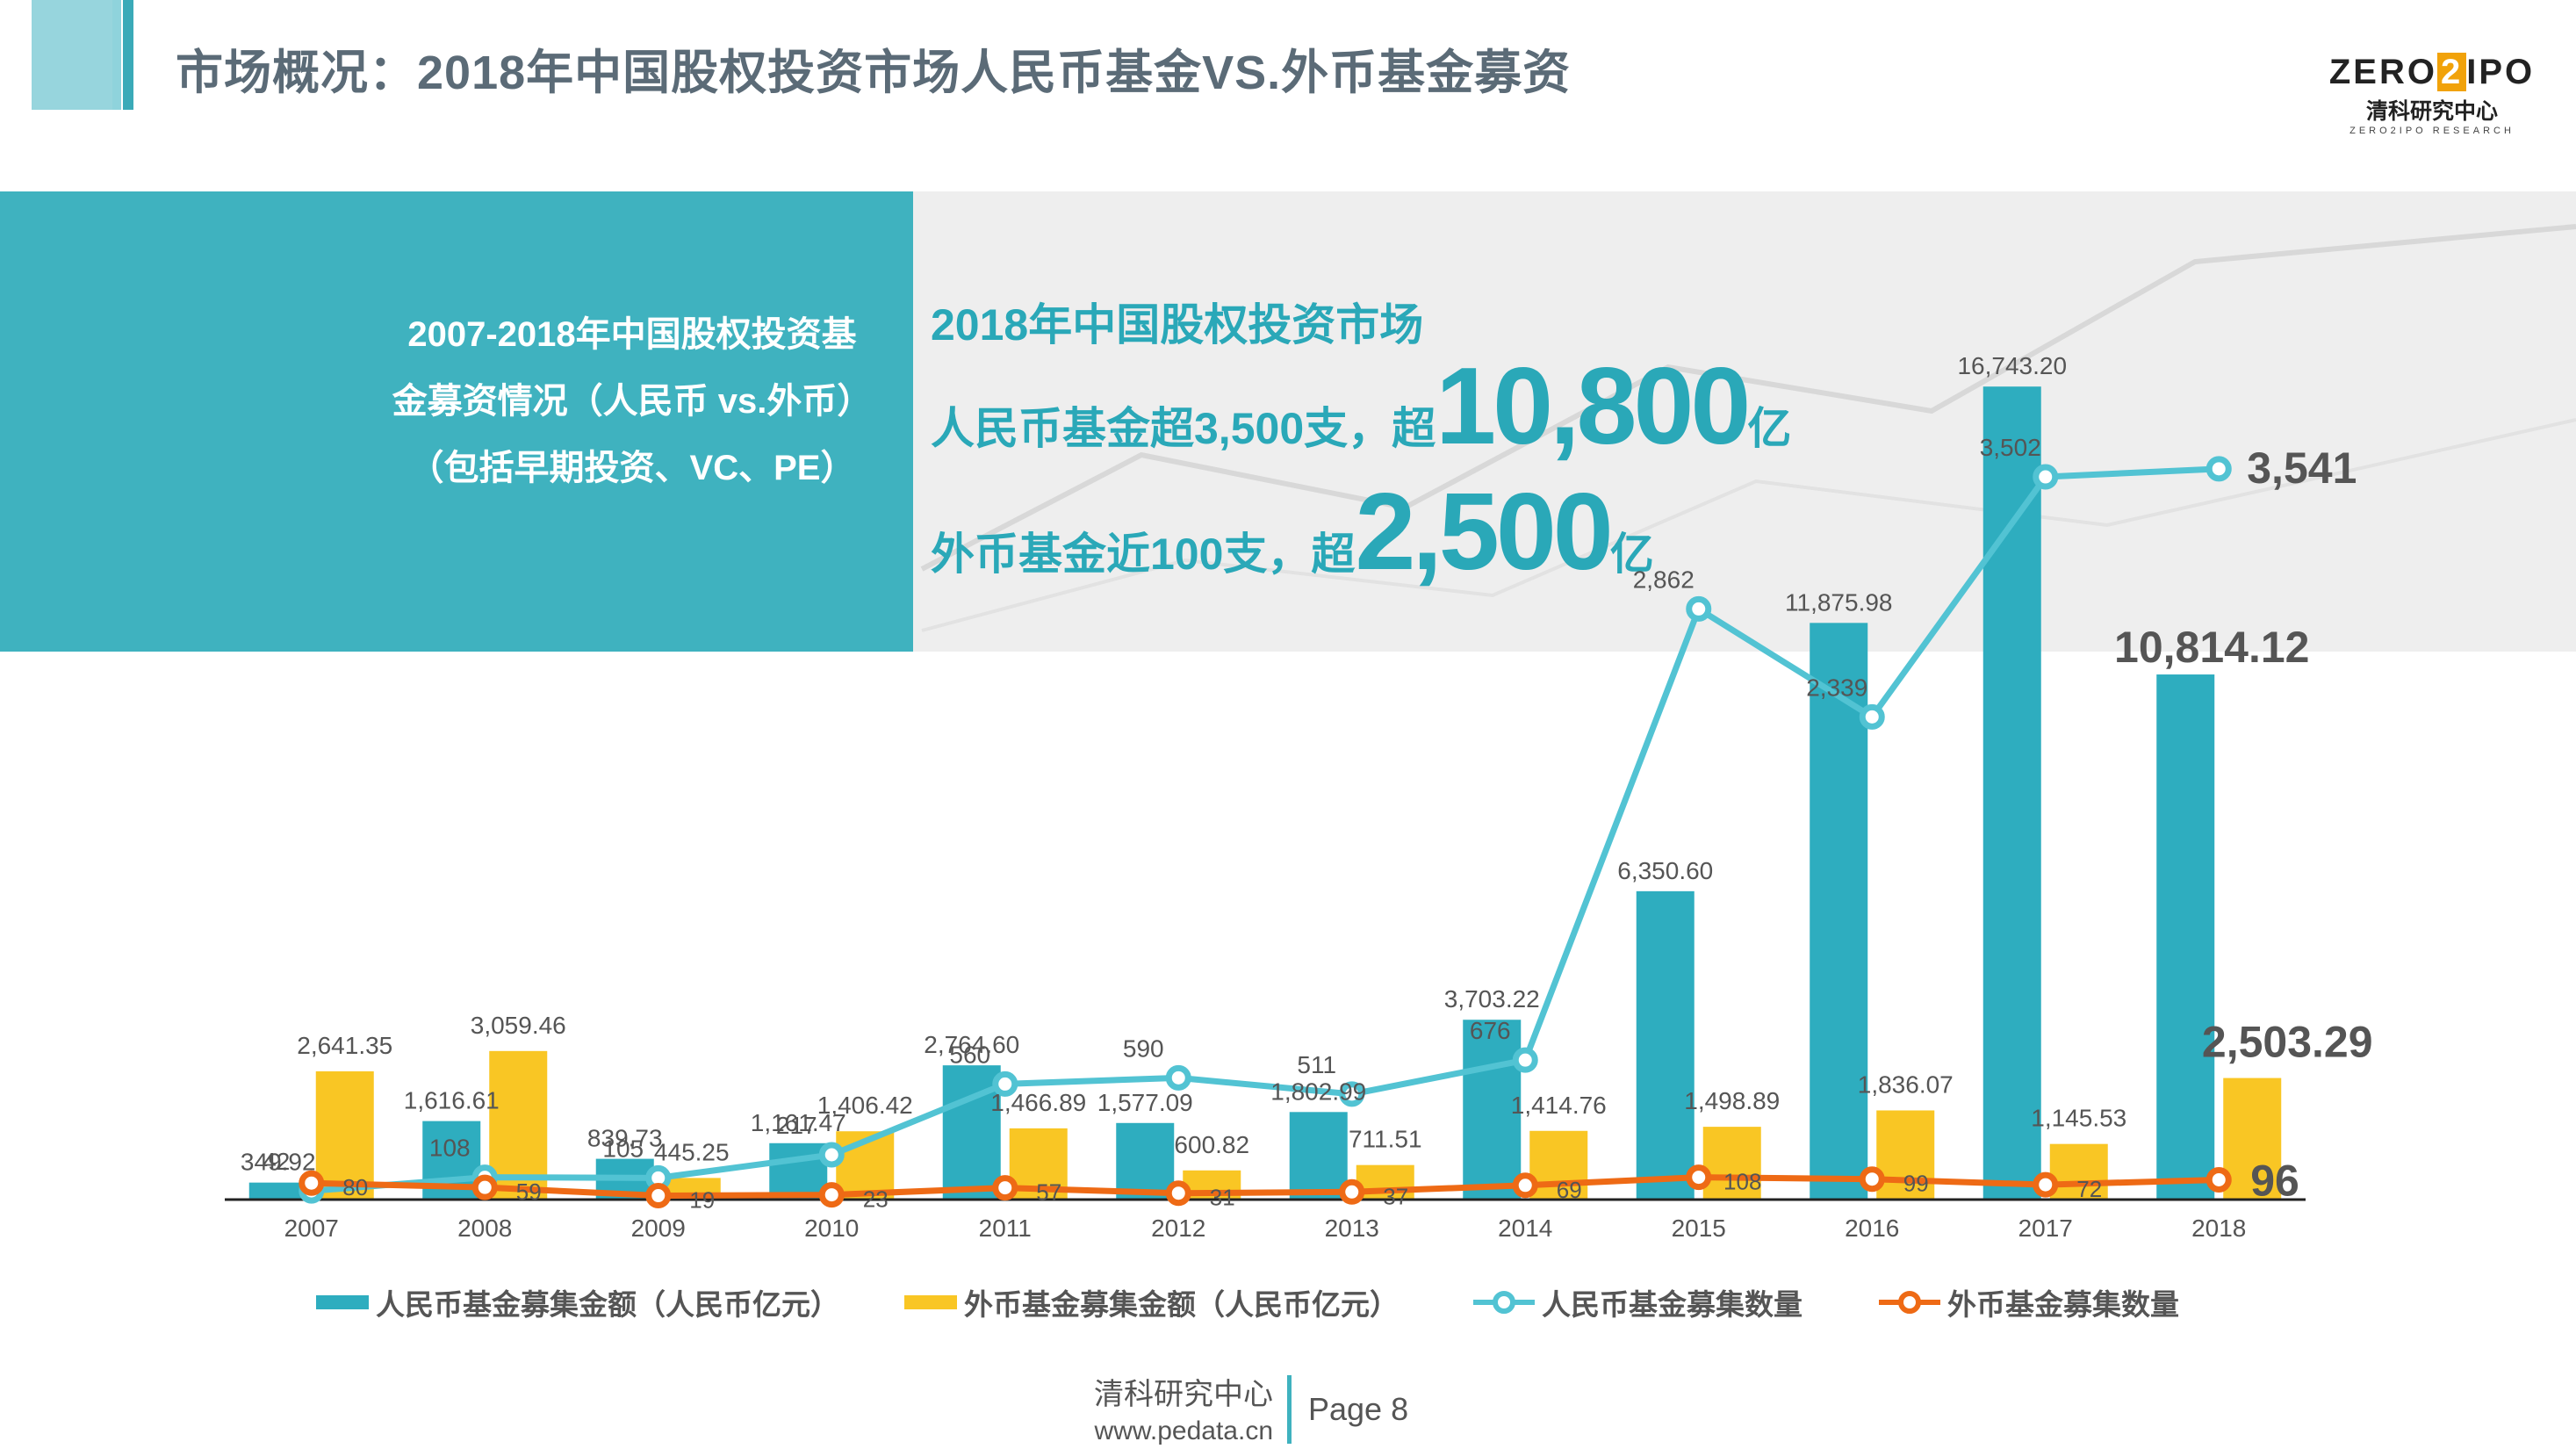  Describe the element at coordinates (2274, 1180) in the screenshot. I see `data-label-foreign-count: 96` at that location.